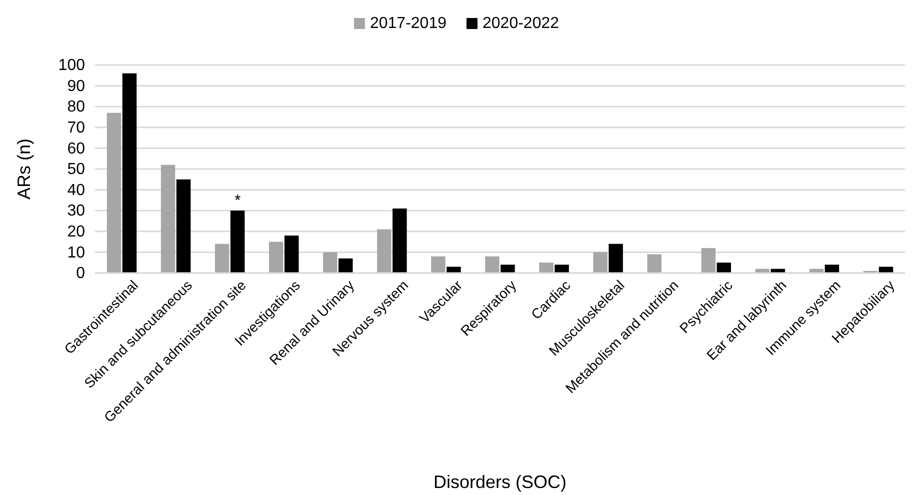 The width and height of the screenshot is (913, 495). What do you see at coordinates (408, 23) in the screenshot?
I see `legend-label: 2017-2019` at bounding box center [408, 23].